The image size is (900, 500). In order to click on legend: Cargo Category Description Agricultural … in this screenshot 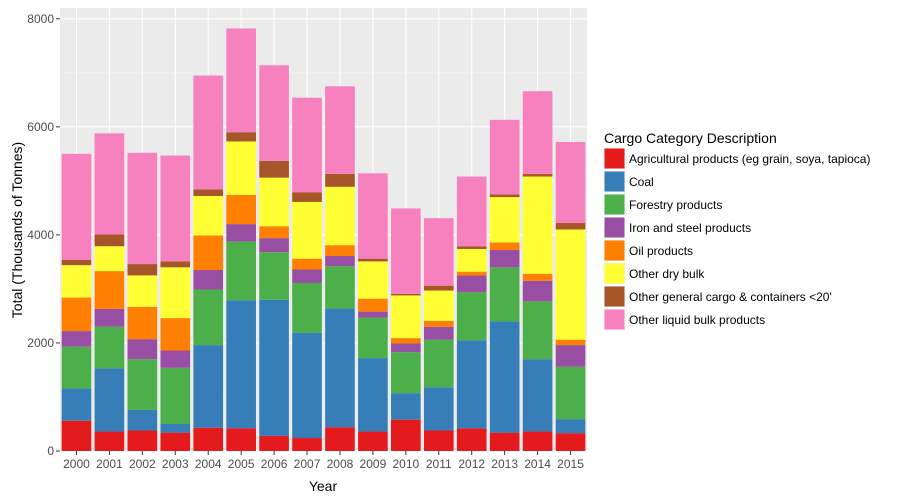, I will do `click(737, 230)`.